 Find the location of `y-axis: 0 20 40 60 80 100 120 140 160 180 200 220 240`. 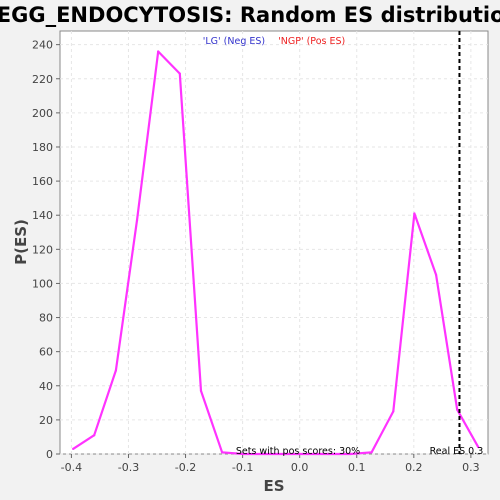

y-axis: 0 20 40 60 80 100 120 140 160 180 200 220 240 is located at coordinates (46, 250).